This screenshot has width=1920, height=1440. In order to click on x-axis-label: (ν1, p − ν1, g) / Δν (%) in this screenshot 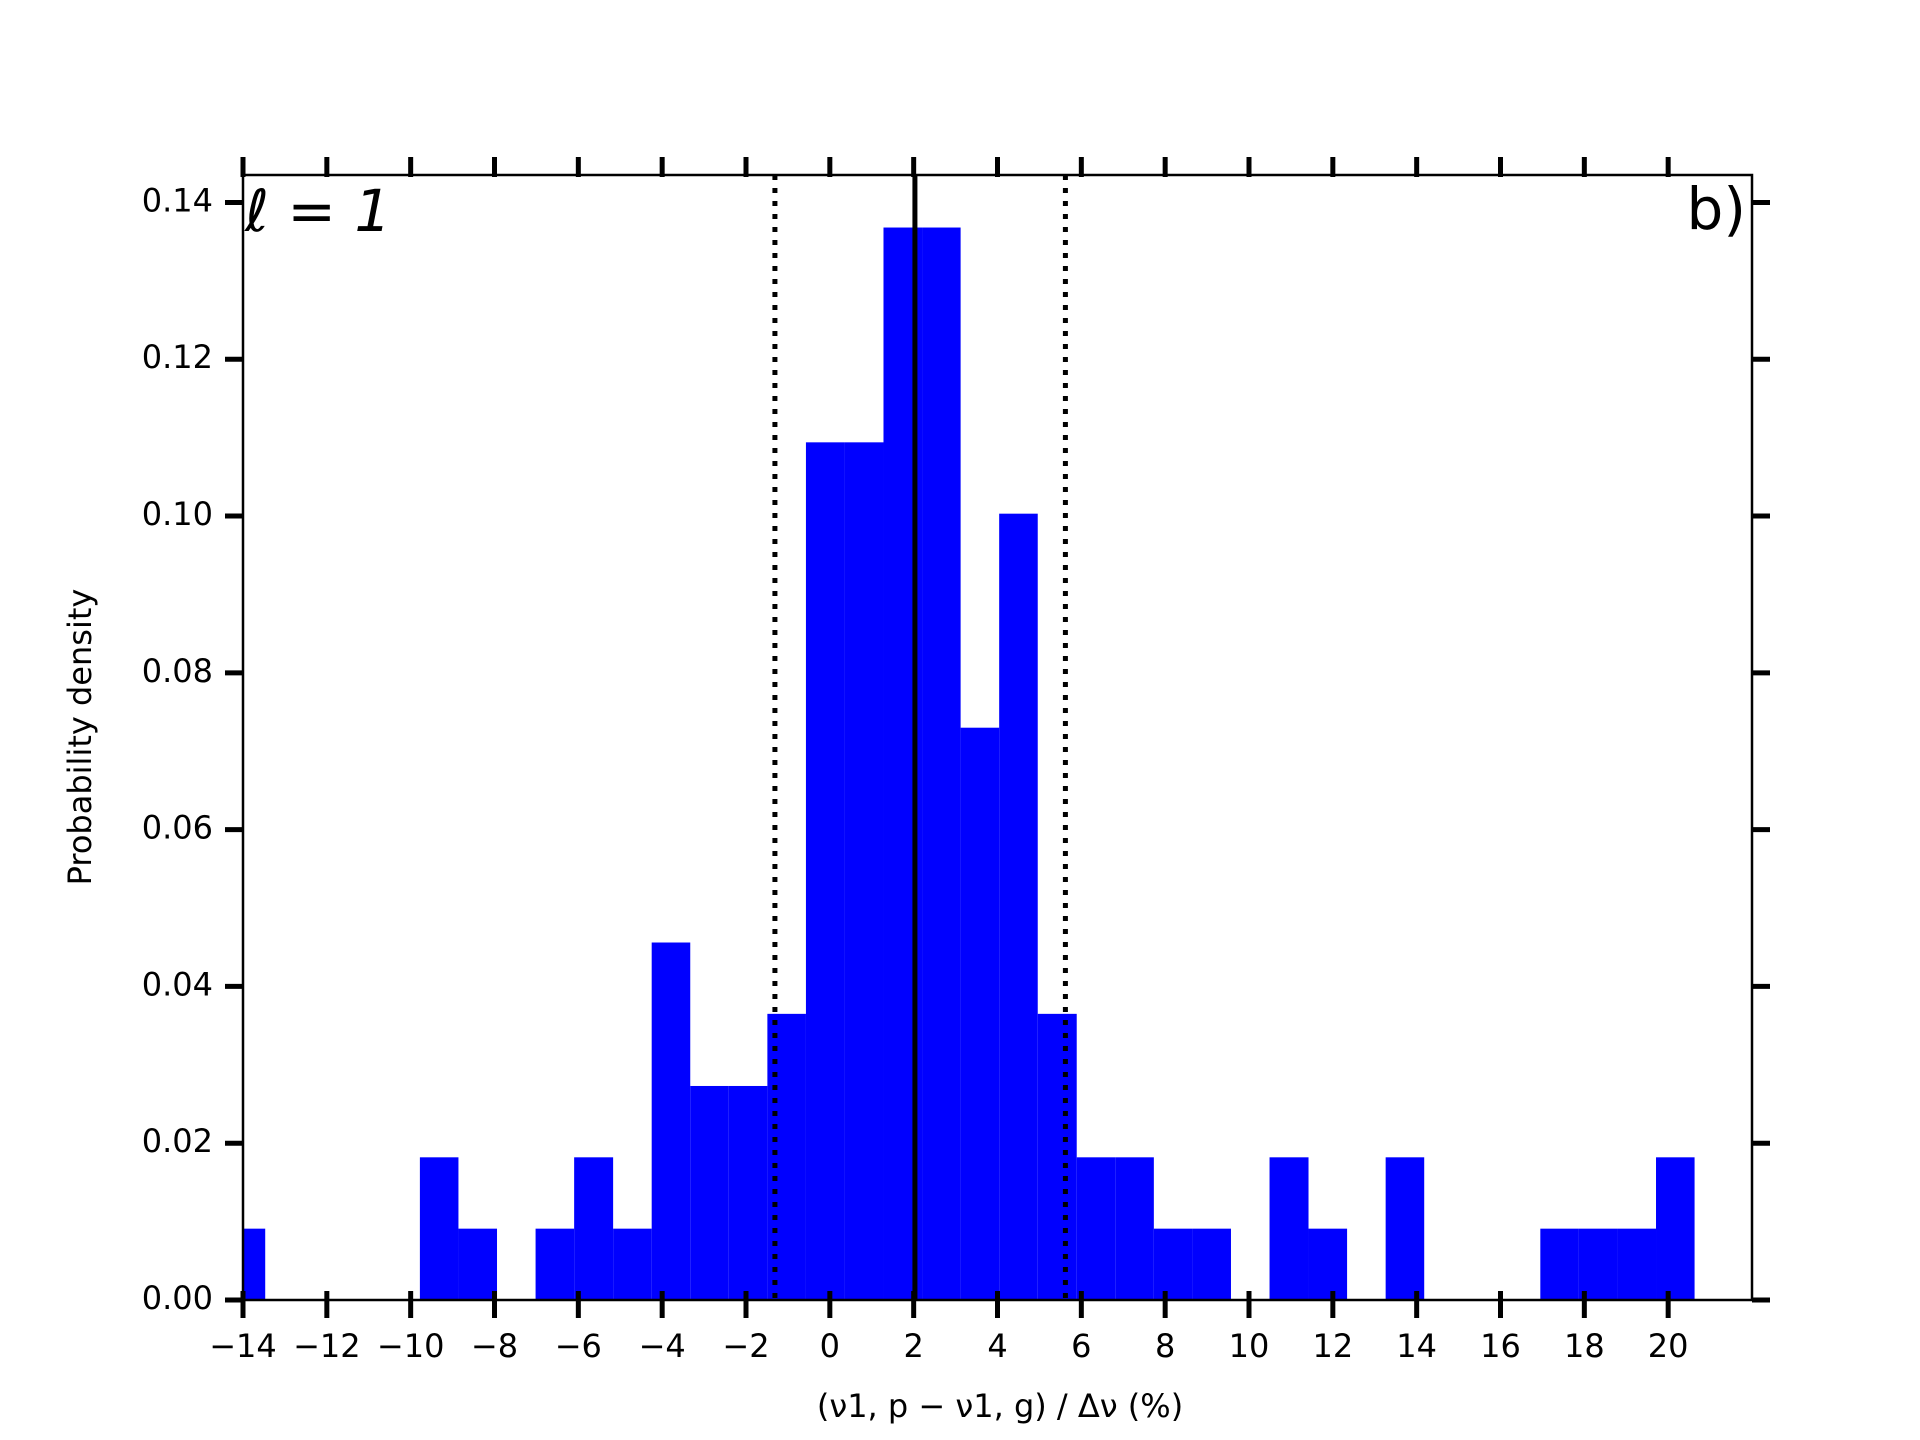, I will do `click(1000, 1406)`.